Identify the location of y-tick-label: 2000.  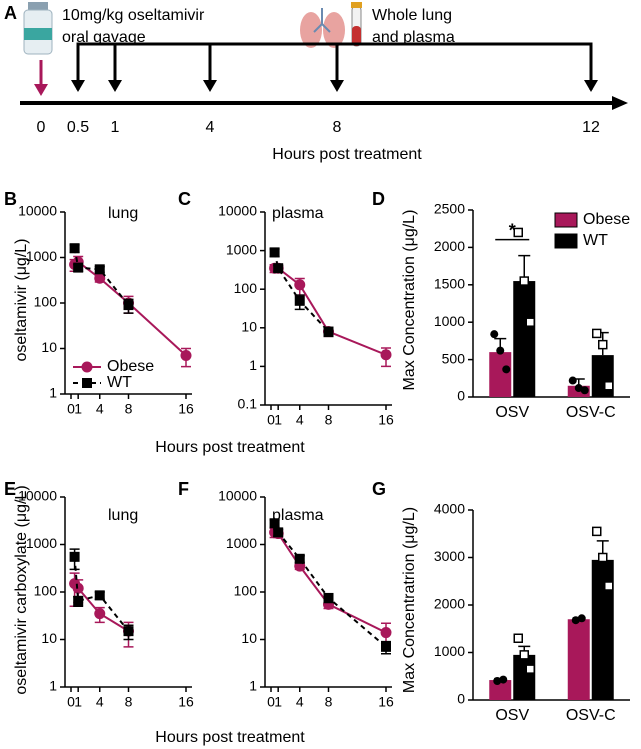
(449, 604).